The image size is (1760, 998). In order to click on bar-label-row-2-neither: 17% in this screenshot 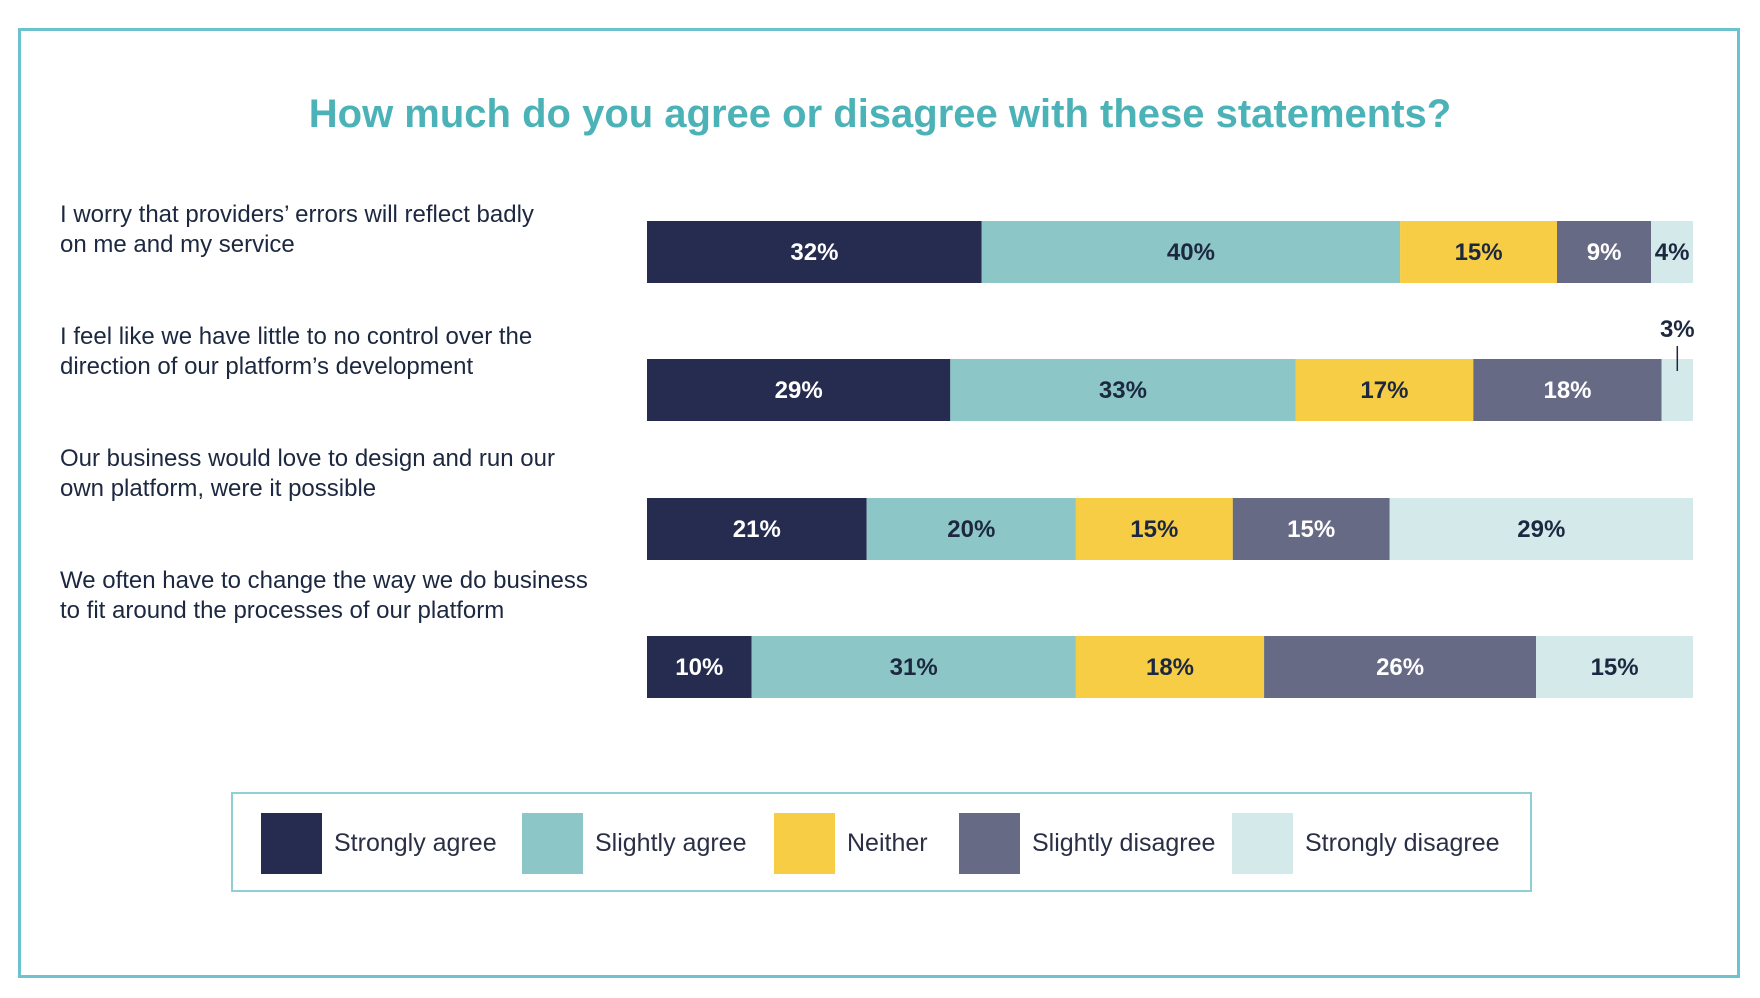, I will do `click(1384, 390)`.